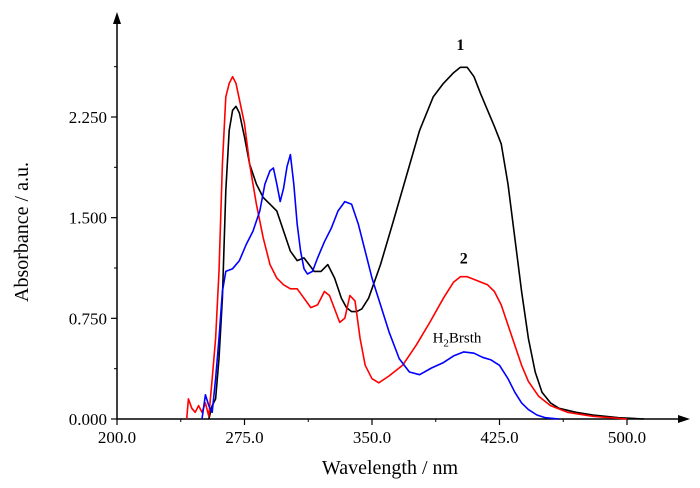 The height and width of the screenshot is (488, 700). What do you see at coordinates (372, 437) in the screenshot?
I see `x-tick-label: 350.0` at bounding box center [372, 437].